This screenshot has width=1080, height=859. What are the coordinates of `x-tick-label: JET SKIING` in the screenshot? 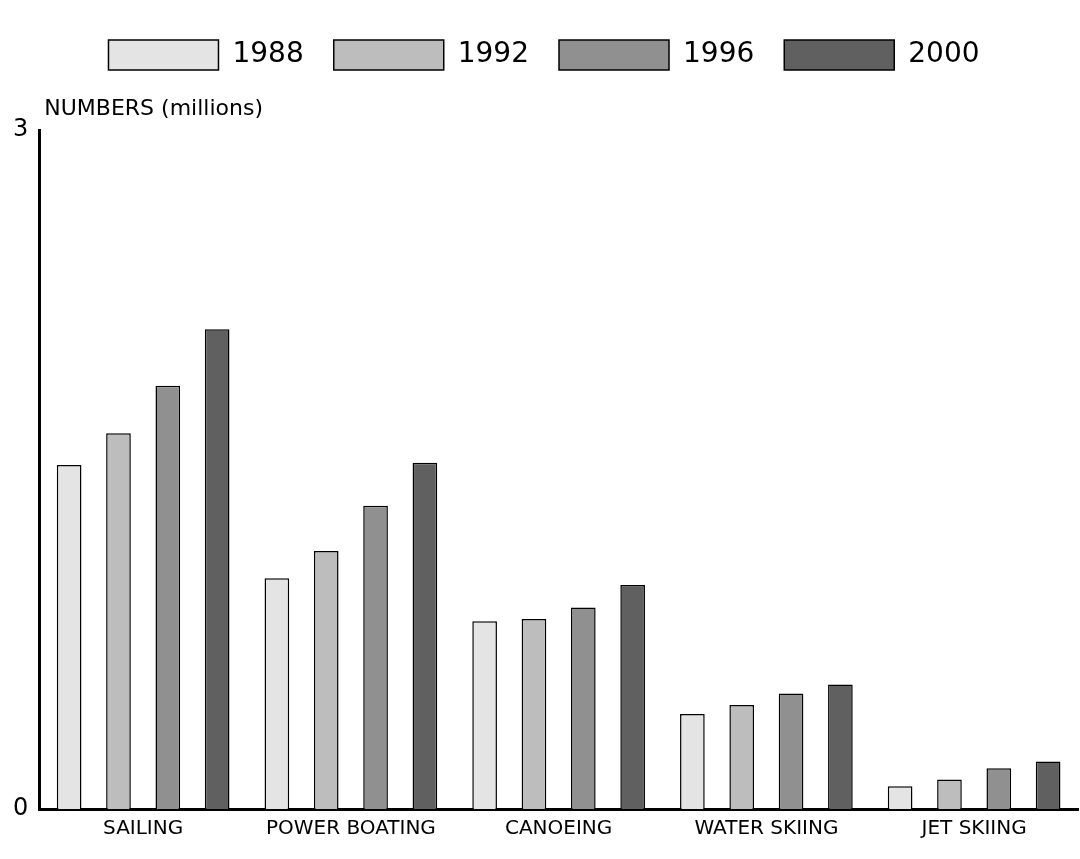 It's located at (973, 827).